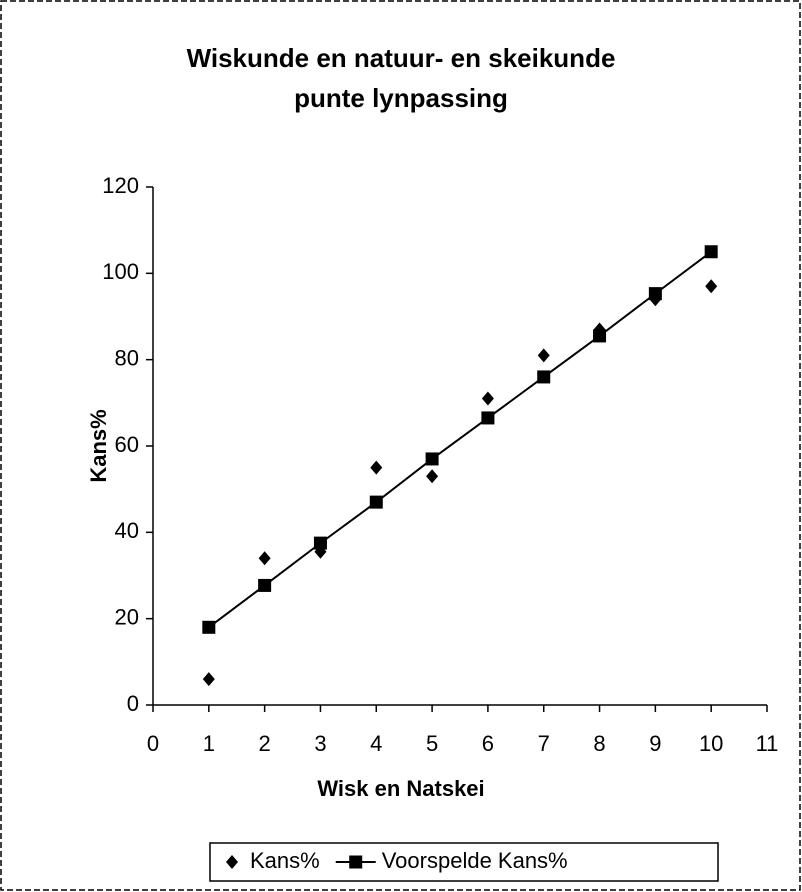 The width and height of the screenshot is (802, 892). Describe the element at coordinates (127, 616) in the screenshot. I see `y-tick-label: 20` at that location.